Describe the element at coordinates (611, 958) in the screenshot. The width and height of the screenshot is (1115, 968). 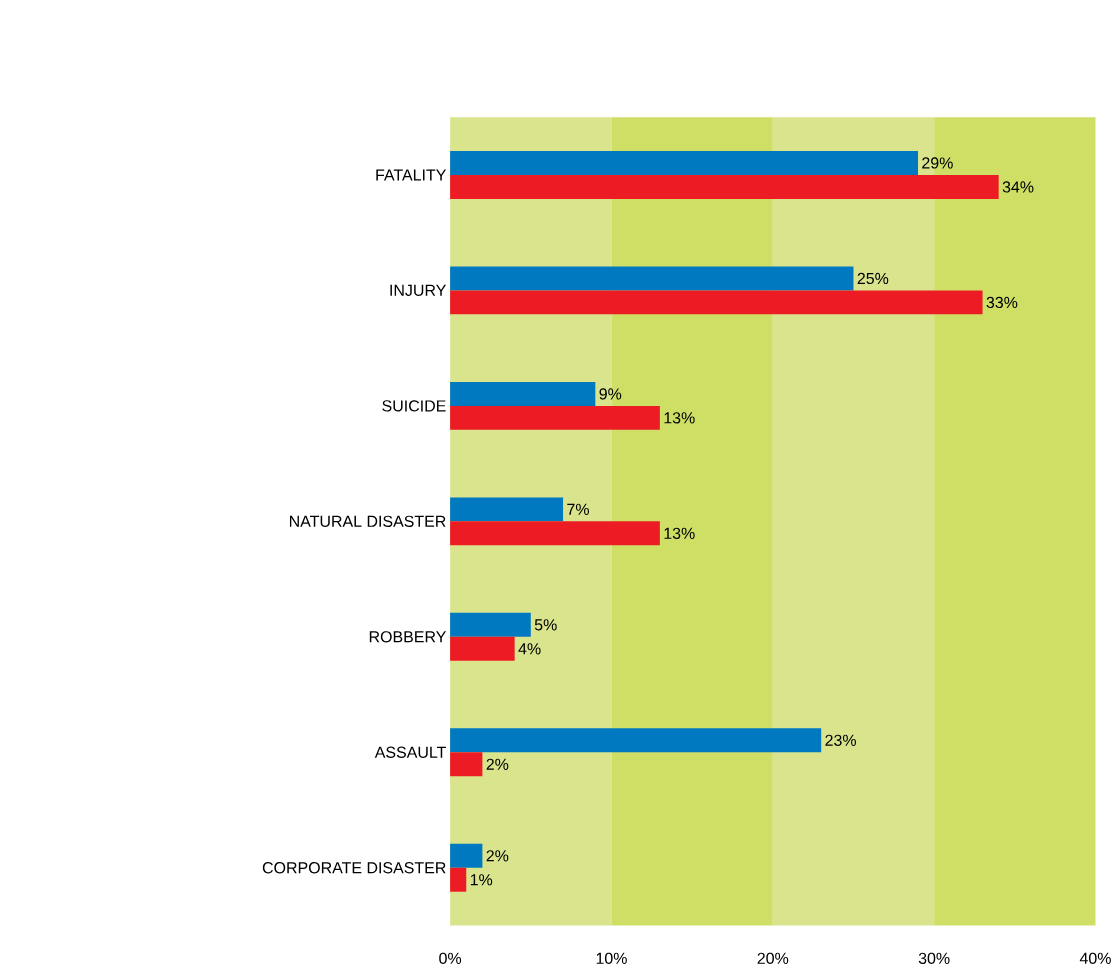
I see `x-tick-label: 10%` at that location.